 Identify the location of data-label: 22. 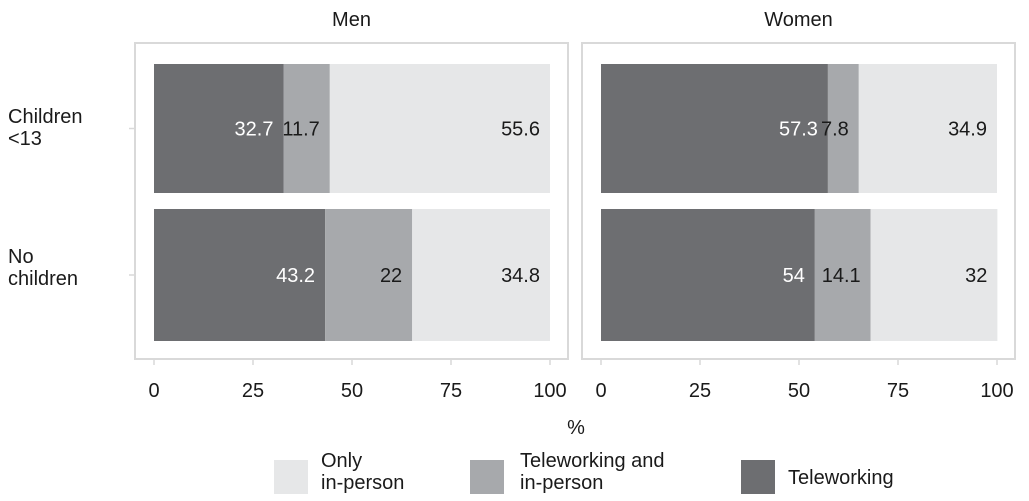
(391, 276).